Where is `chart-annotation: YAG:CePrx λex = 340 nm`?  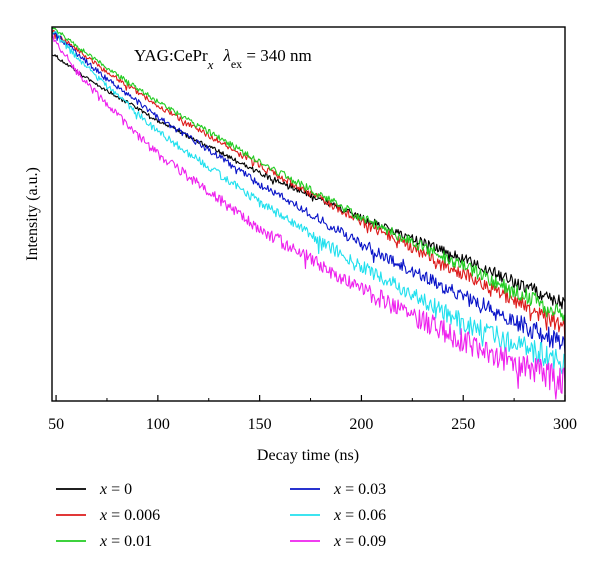
chart-annotation: YAG:CePrx λex = 340 nm is located at coordinates (223, 59).